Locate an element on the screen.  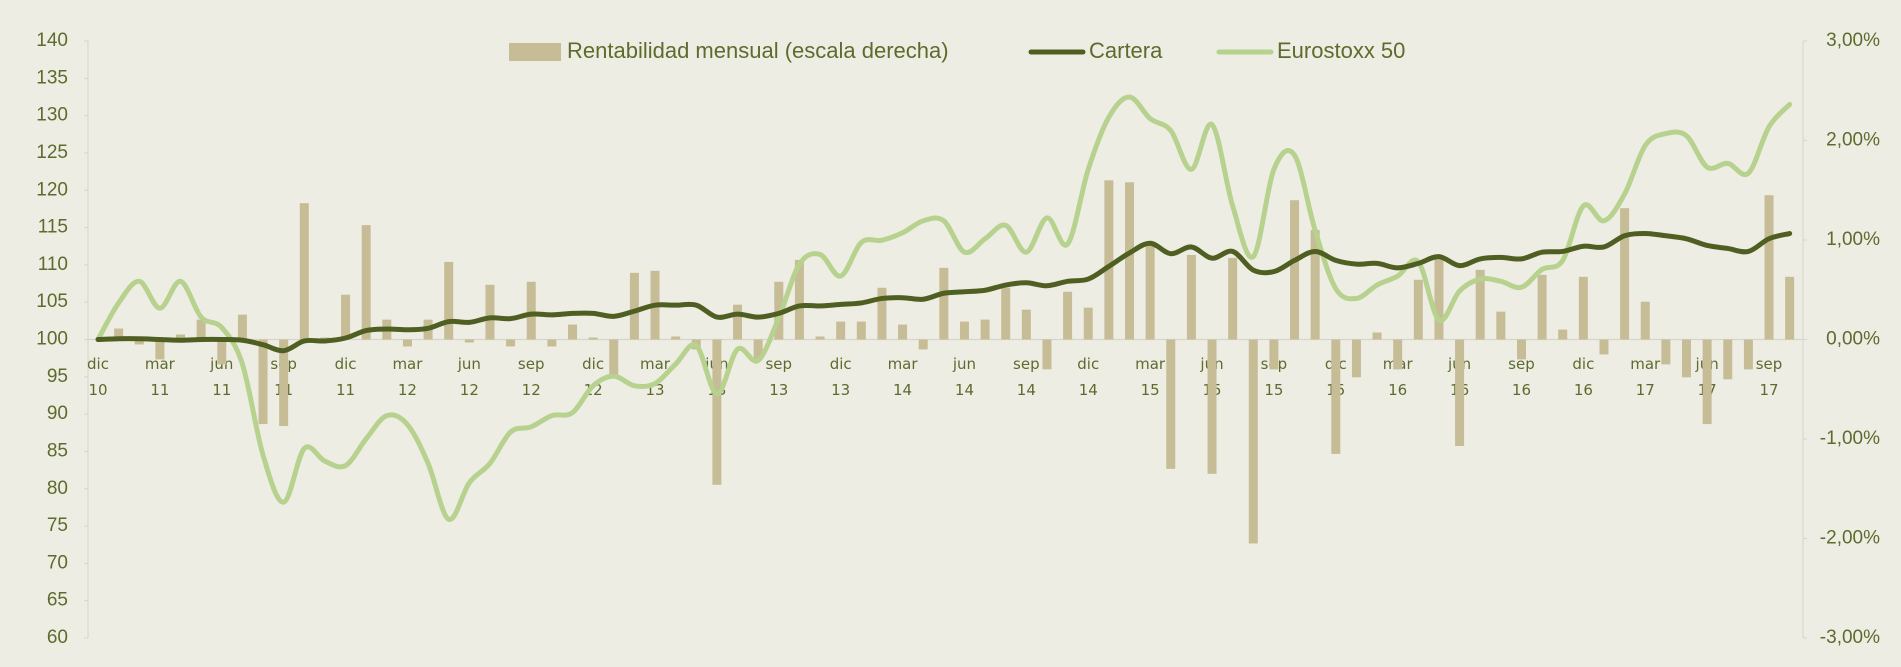
y-tick-label: 90 is located at coordinates (57, 413).